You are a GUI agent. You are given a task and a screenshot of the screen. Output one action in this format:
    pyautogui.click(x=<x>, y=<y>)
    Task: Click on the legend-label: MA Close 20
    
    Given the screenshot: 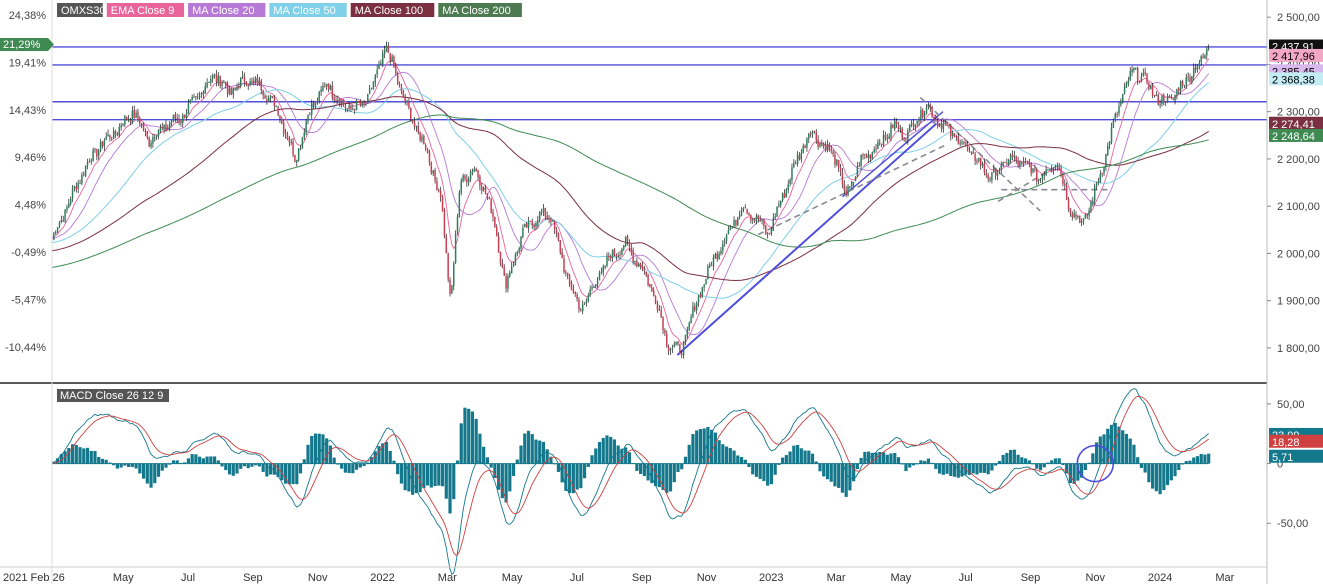 What is the action you would take?
    pyautogui.click(x=223, y=11)
    